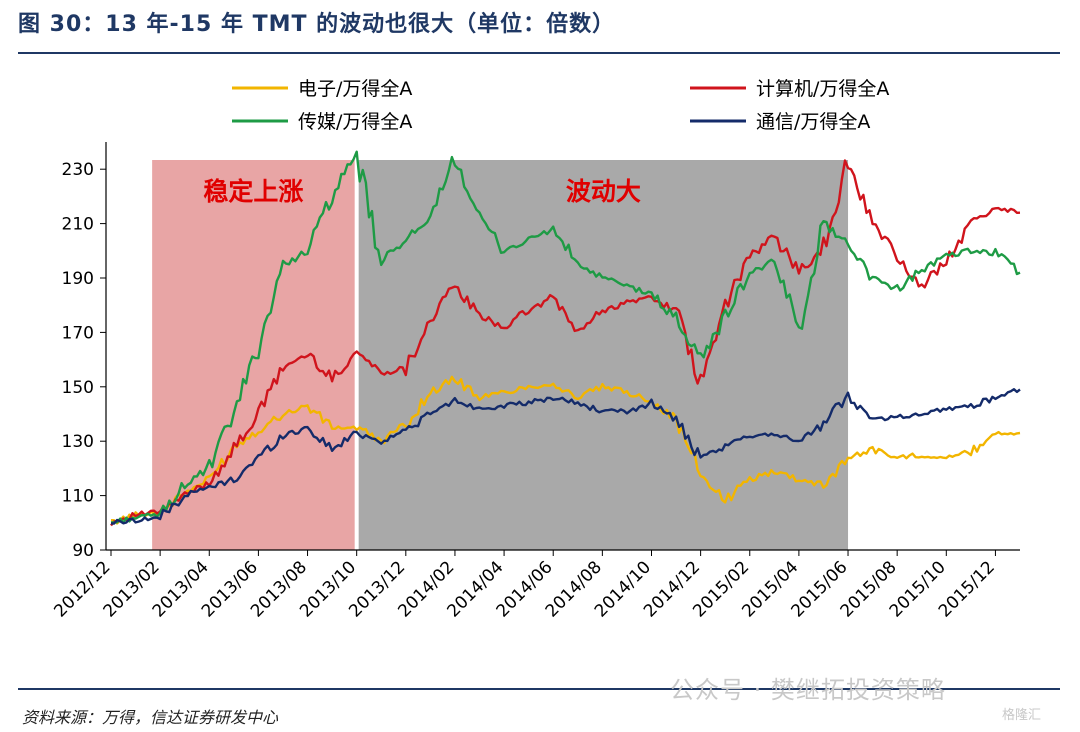  I want to click on legend-label: 传媒/万得全A, so click(355, 122).